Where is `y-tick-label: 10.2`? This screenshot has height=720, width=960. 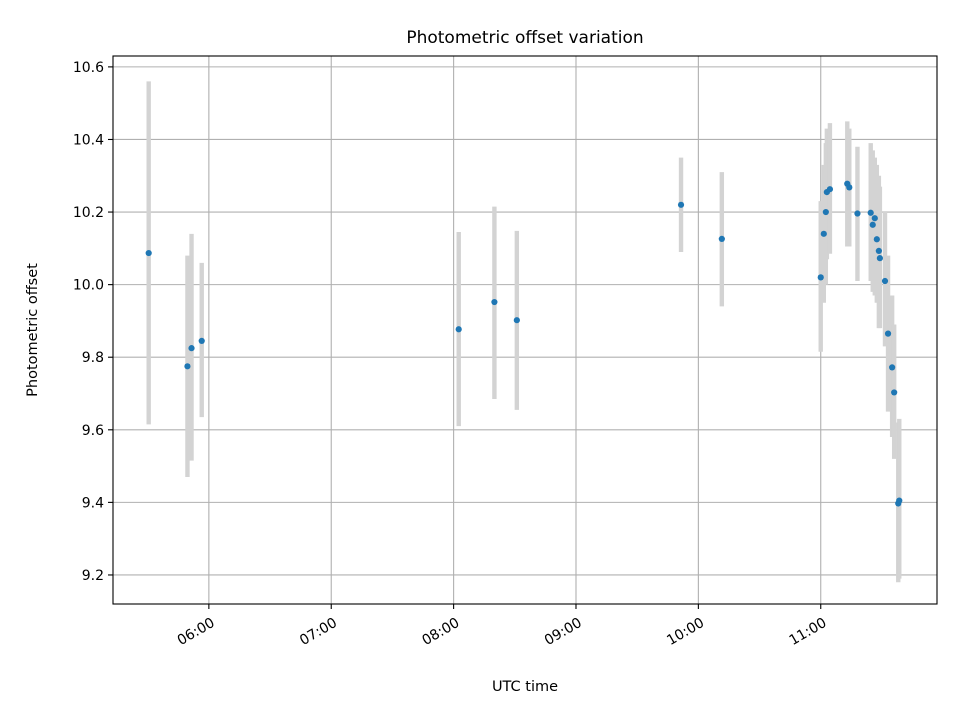
y-tick-label: 10.2 is located at coordinates (88, 213).